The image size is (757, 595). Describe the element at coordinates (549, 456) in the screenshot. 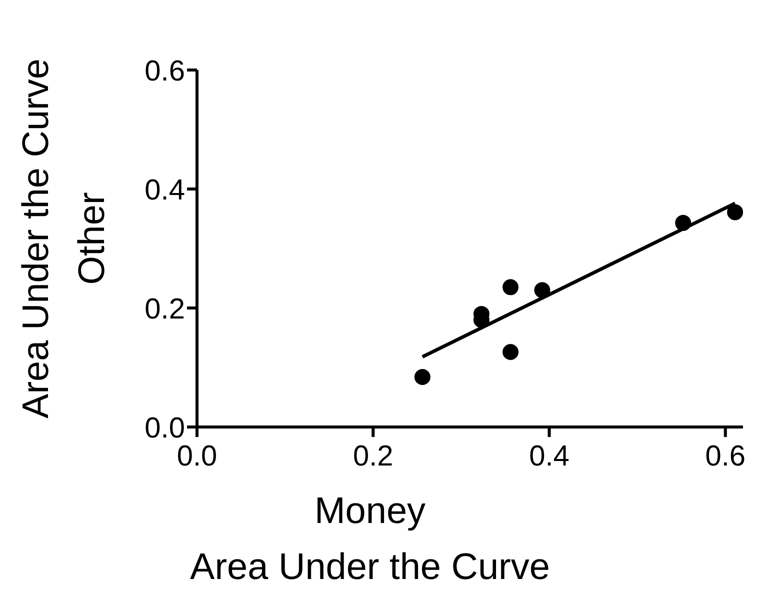

I see `x-tick-label: 0.4` at that location.